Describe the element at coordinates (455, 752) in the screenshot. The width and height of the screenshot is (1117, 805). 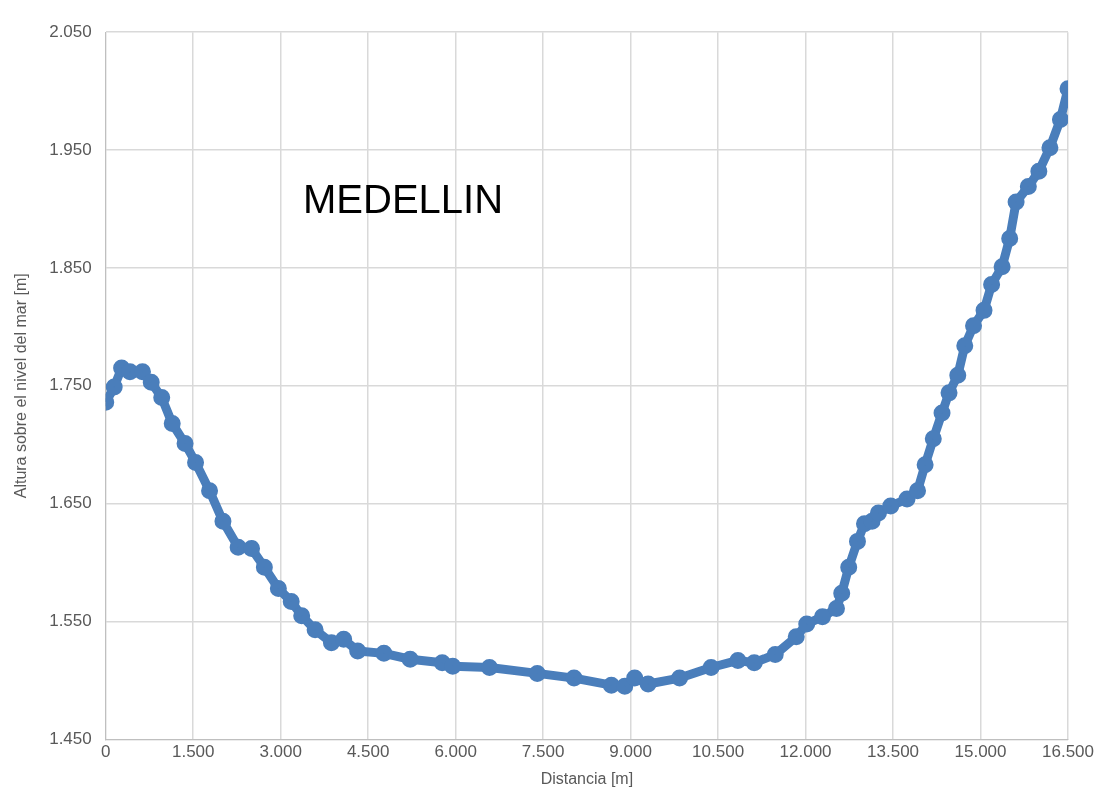
I see `x-tick-label: 6.000` at that location.